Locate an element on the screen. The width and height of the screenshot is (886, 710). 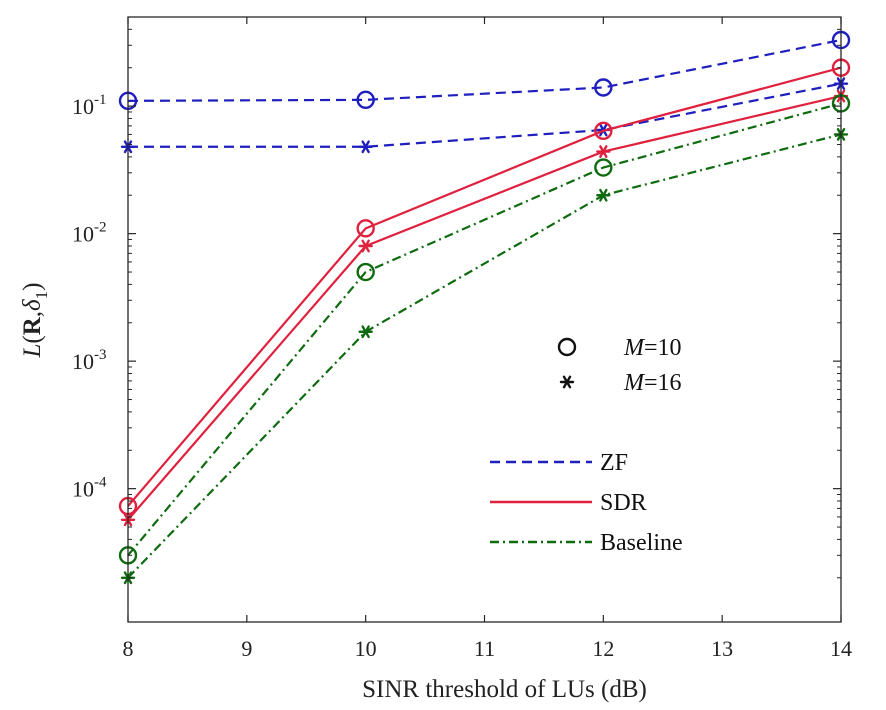
legend-line-label: SDR is located at coordinates (623, 503).